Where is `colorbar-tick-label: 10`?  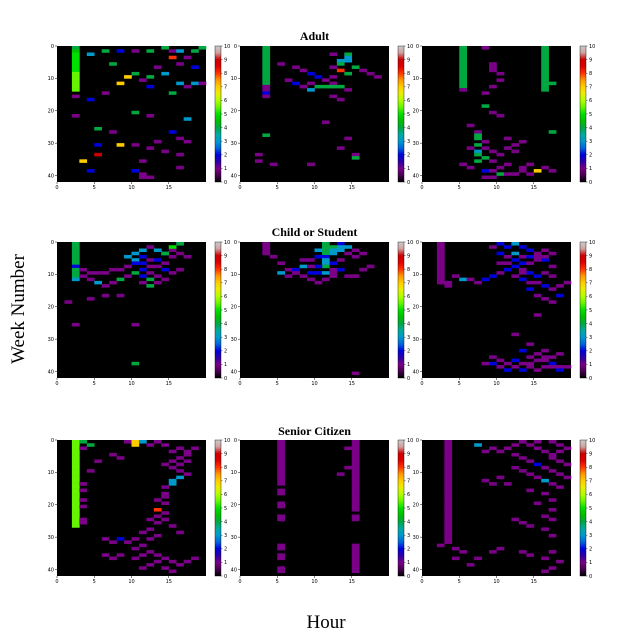 colorbar-tick-label: 10 is located at coordinates (410, 441).